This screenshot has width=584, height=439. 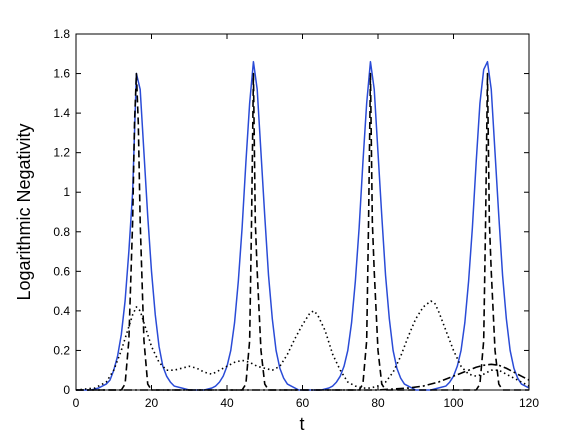 I want to click on x-tick-label: 40, so click(x=227, y=403).